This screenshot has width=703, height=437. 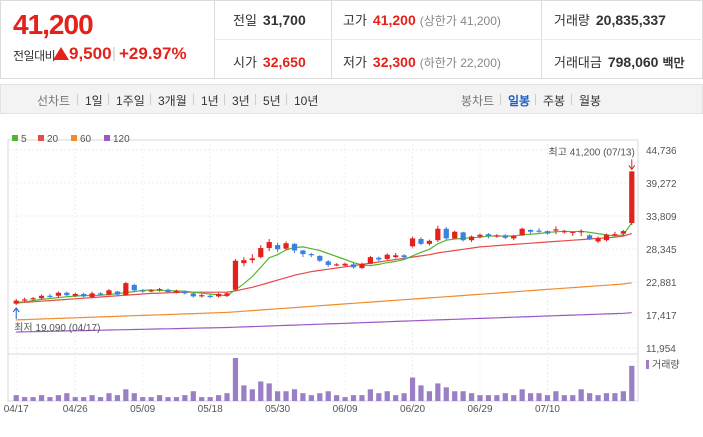 What do you see at coordinates (269, 20) in the screenshot?
I see `stat-prev-close: 전일 31,700` at bounding box center [269, 20].